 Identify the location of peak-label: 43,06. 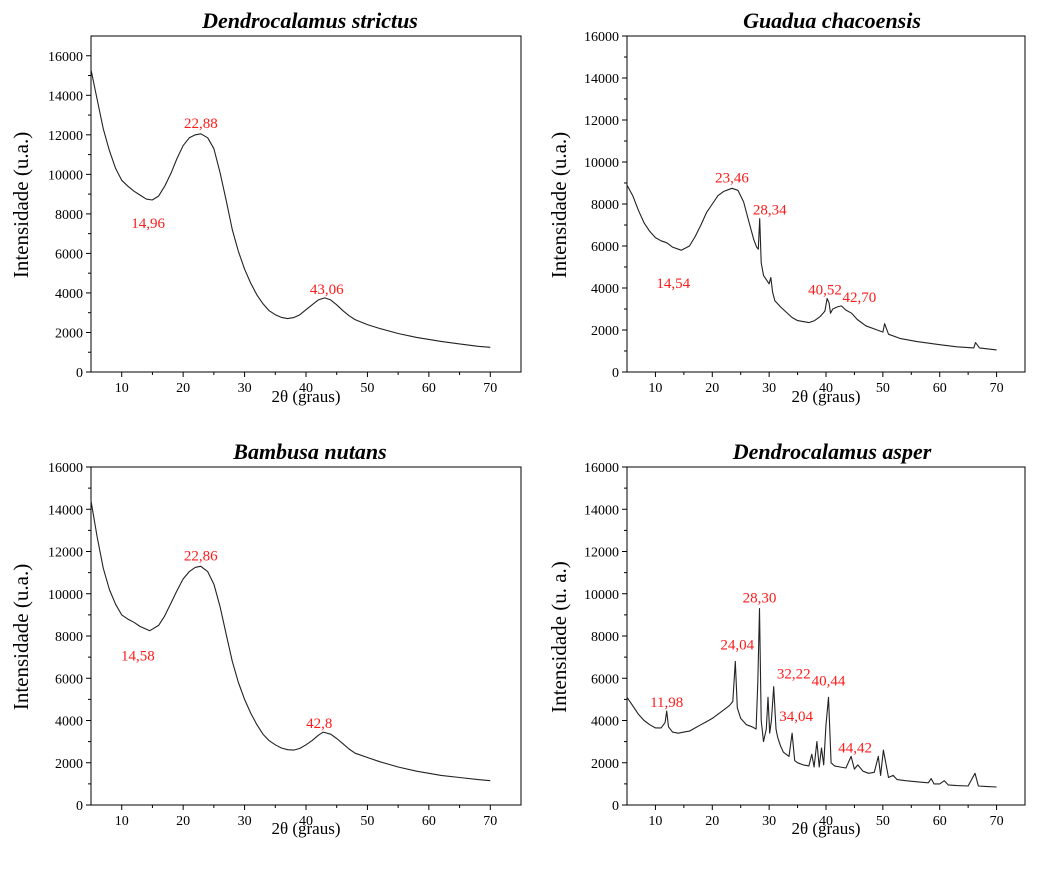
(327, 290).